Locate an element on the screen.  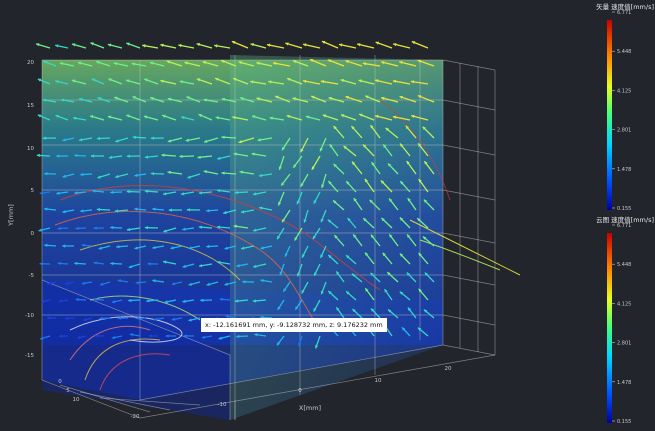
x-axis-label: X[mm] is located at coordinates (310, 408).